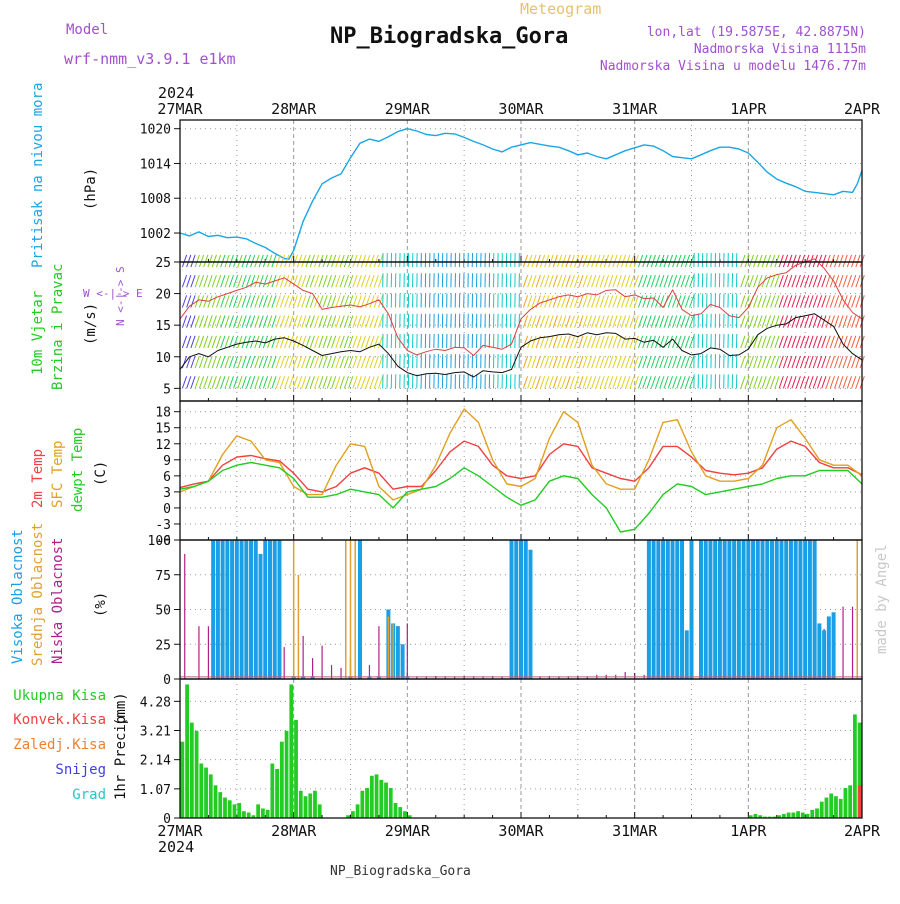 This screenshot has width=900, height=904. I want to click on top-date-label: 31MAR, so click(635, 109).